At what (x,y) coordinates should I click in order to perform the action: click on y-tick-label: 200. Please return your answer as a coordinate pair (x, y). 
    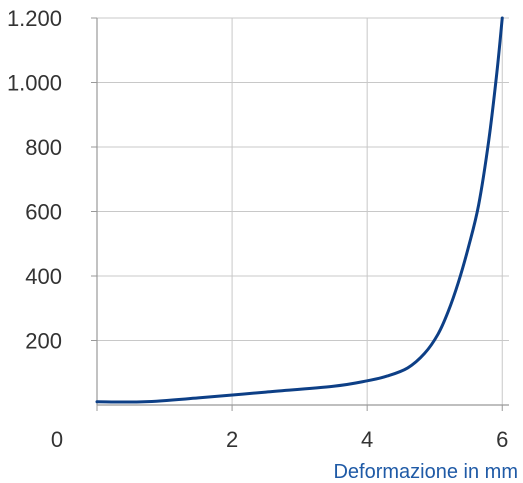
    Looking at the image, I should click on (43, 341).